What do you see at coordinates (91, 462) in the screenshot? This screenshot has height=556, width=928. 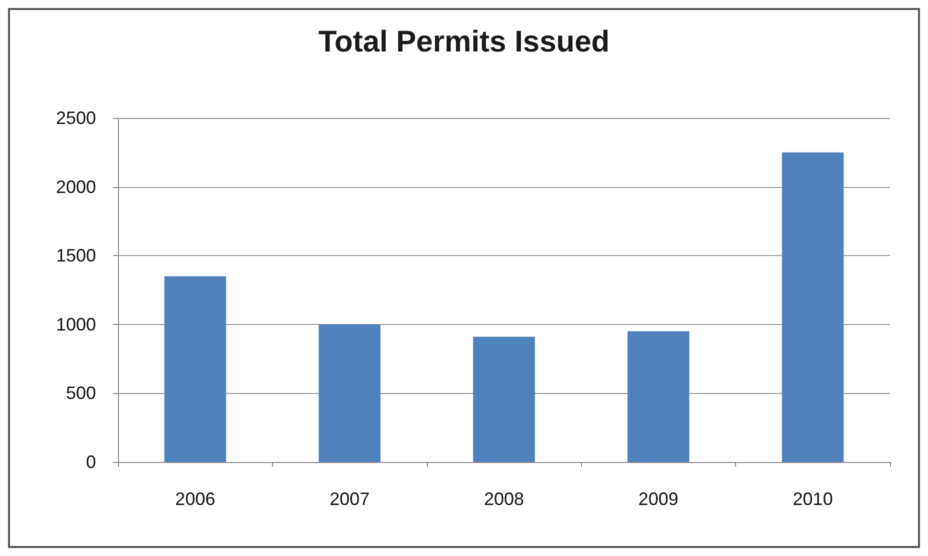 I see `y-tick-label: 0` at bounding box center [91, 462].